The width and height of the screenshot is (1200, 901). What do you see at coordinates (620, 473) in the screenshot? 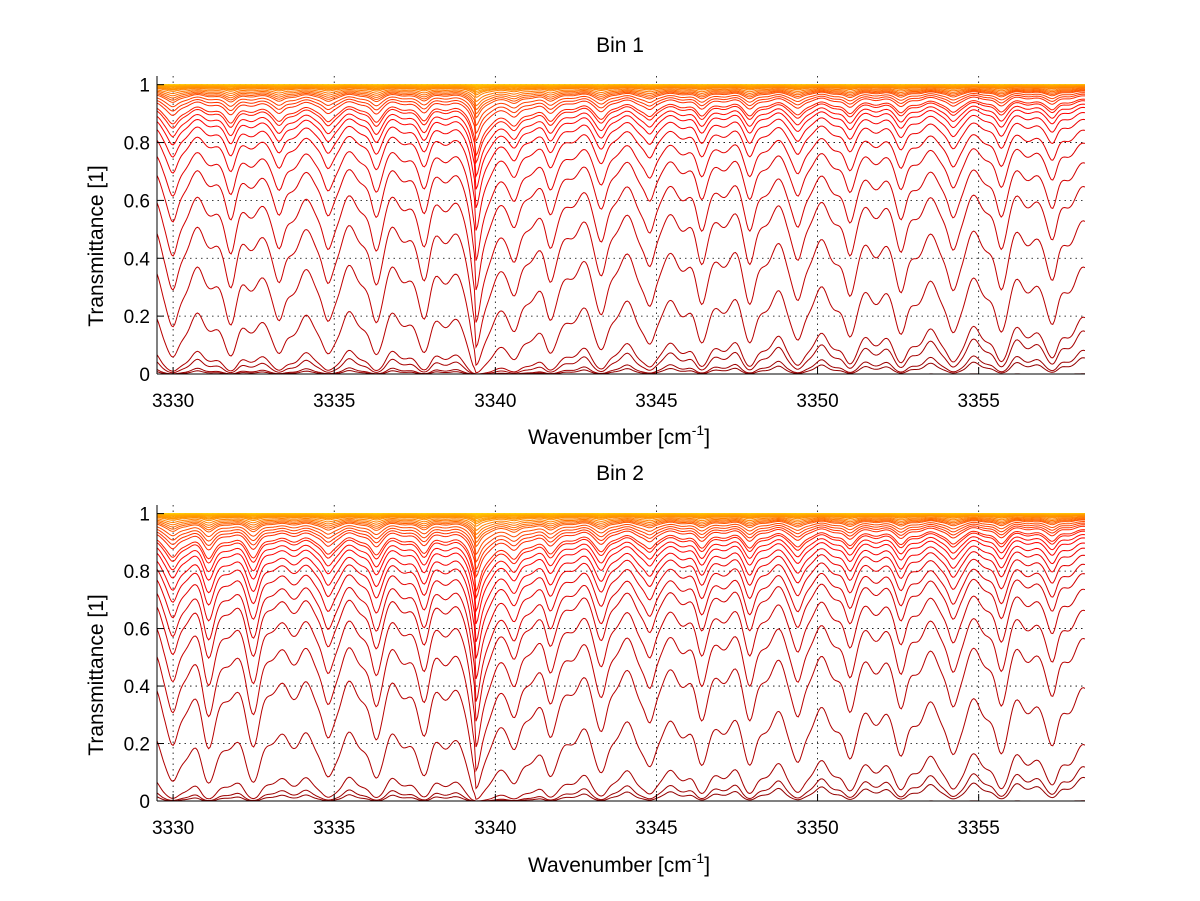
I see `chart-title: Bin 2` at bounding box center [620, 473].